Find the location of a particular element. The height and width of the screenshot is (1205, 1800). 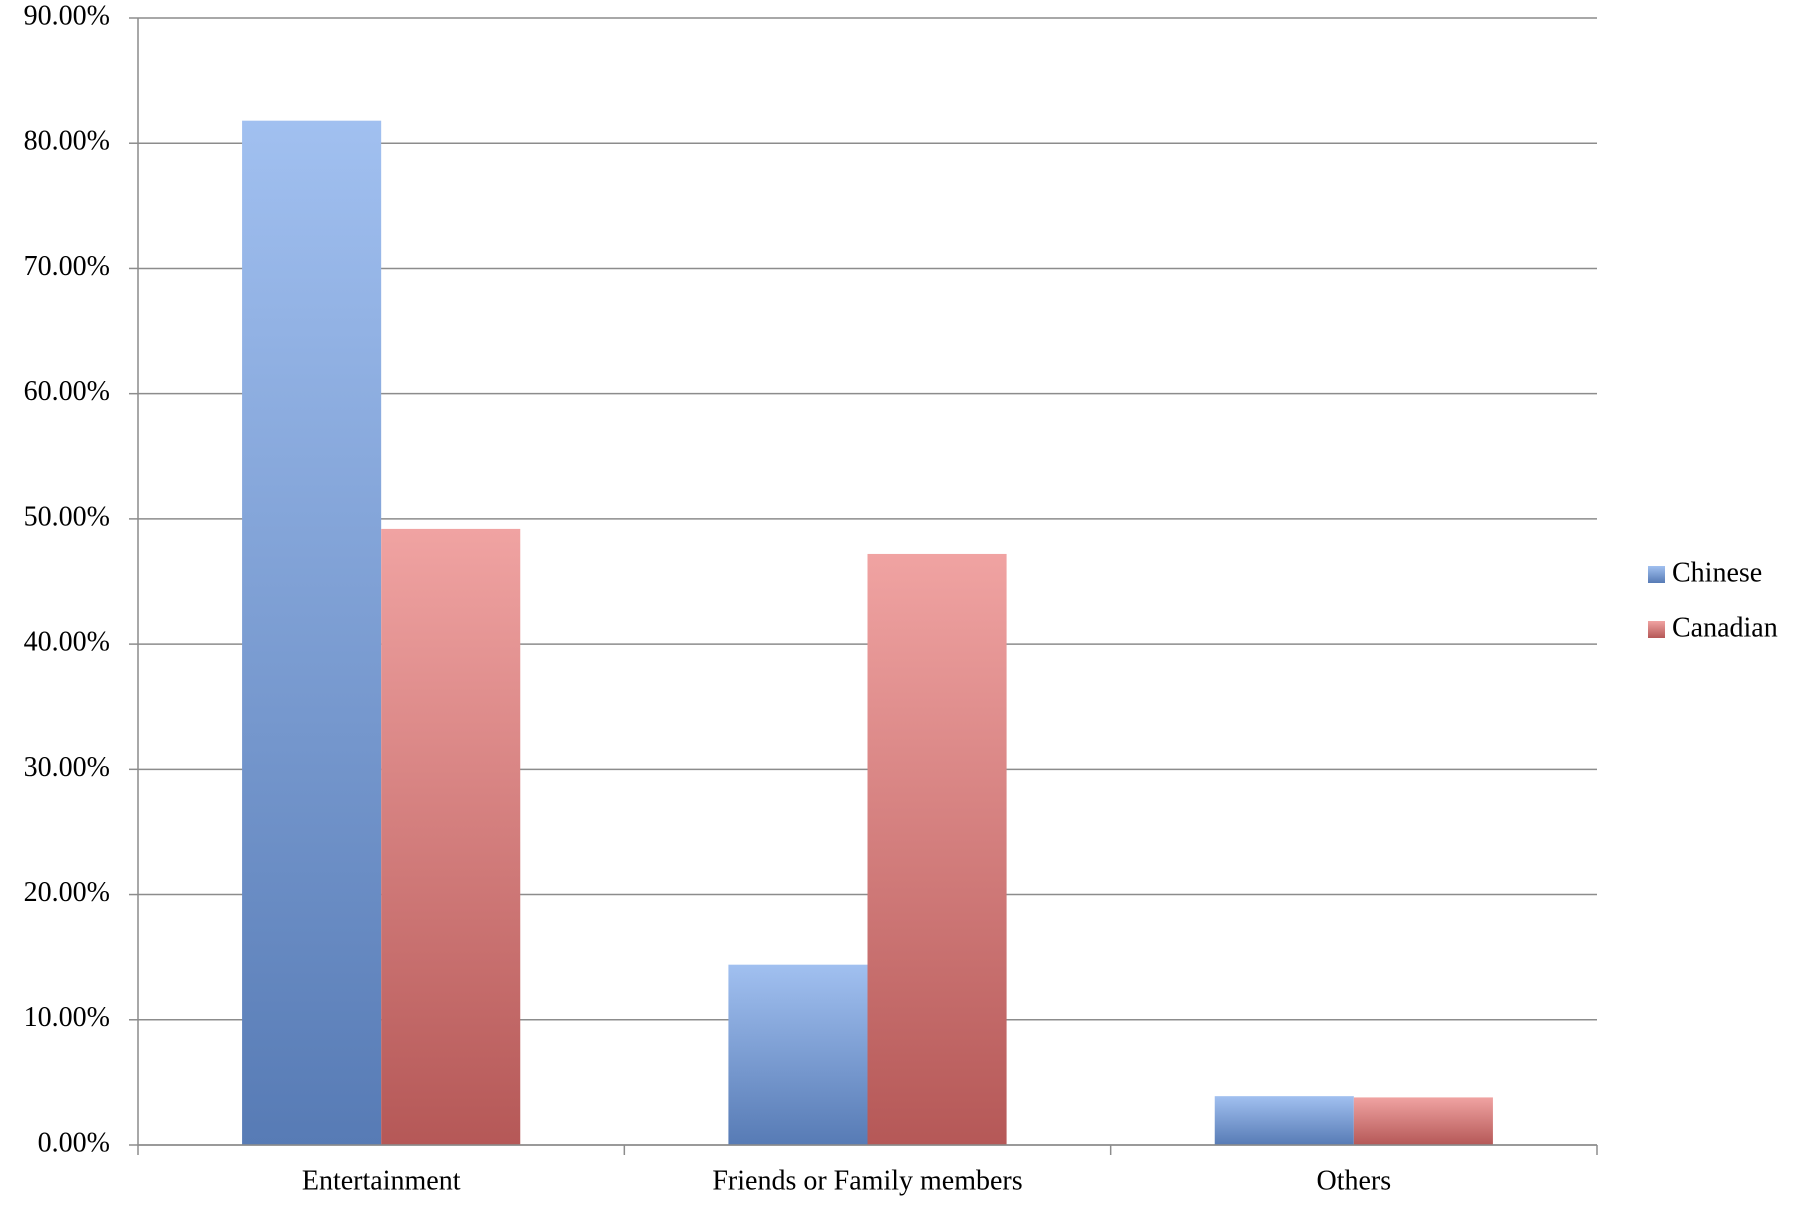

x-tick-label: Others is located at coordinates (1354, 1180).